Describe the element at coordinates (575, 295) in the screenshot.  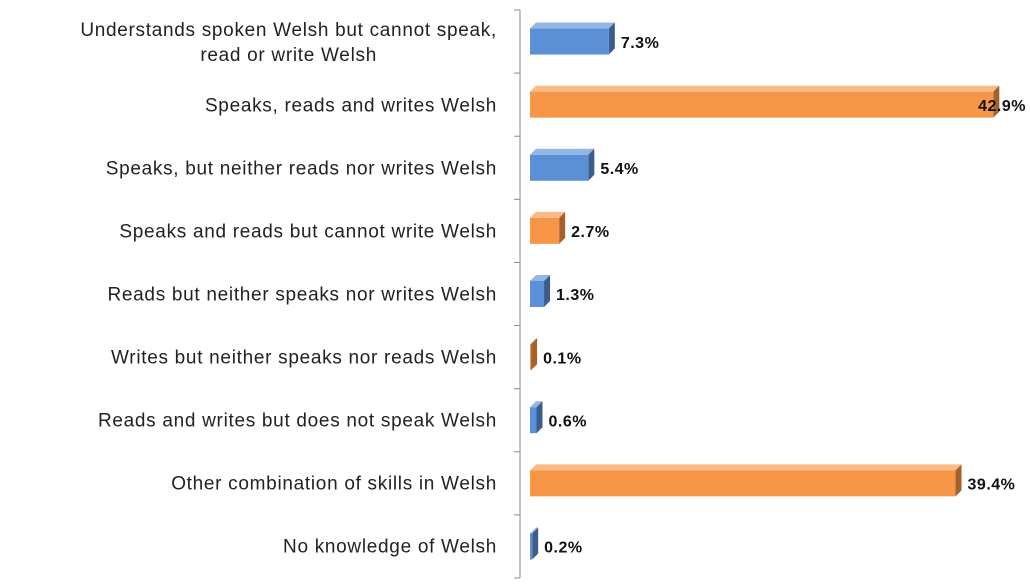
I see `value-label: 1.3%` at that location.